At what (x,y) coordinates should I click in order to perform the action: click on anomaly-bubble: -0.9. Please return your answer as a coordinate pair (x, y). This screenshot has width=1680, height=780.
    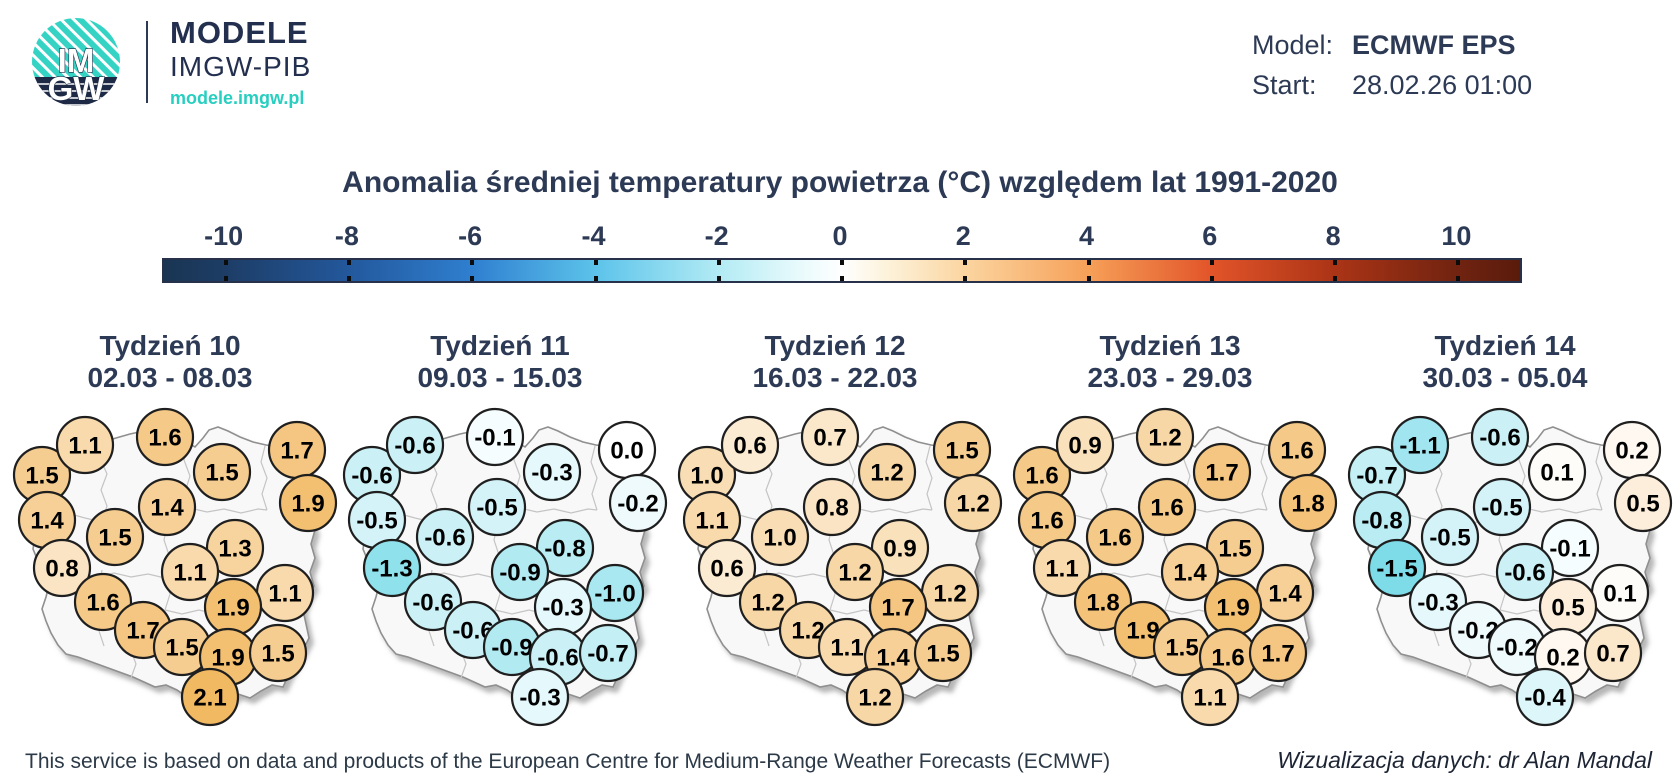
    Looking at the image, I should click on (520, 572).